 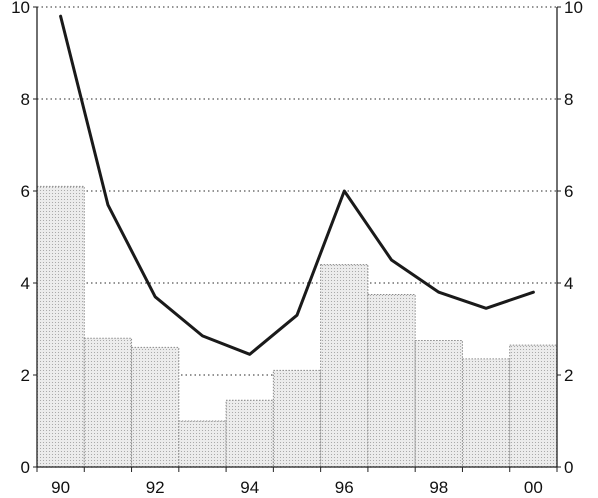 I want to click on x-tick-label: 90, so click(x=60, y=487).